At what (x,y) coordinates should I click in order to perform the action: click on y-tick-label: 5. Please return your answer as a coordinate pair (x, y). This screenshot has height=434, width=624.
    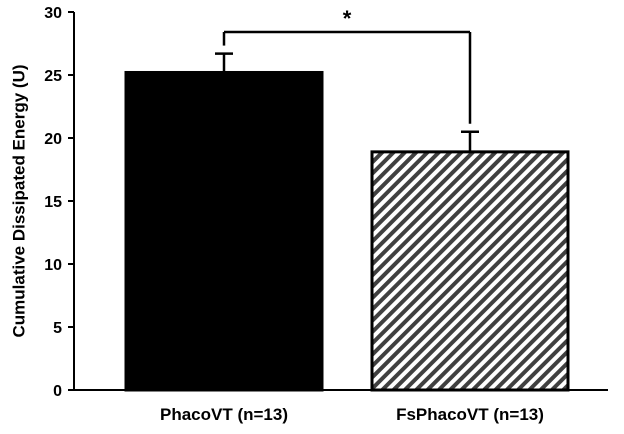
    Looking at the image, I should click on (57, 328).